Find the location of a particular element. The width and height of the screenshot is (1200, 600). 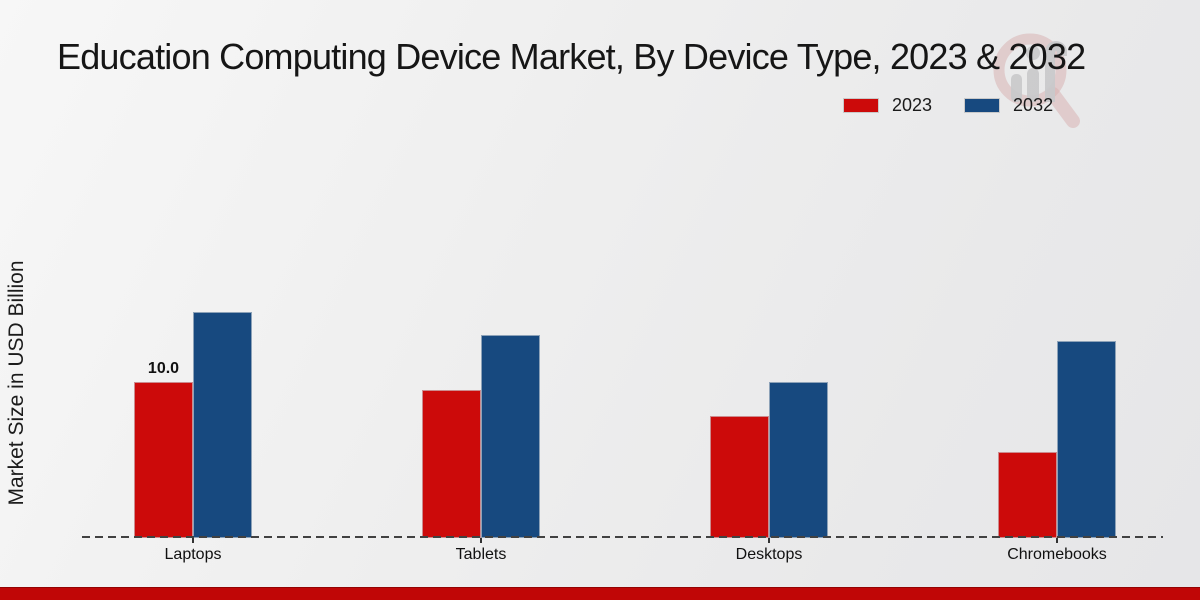

legend-item-2032: 2032 is located at coordinates (1008, 105).